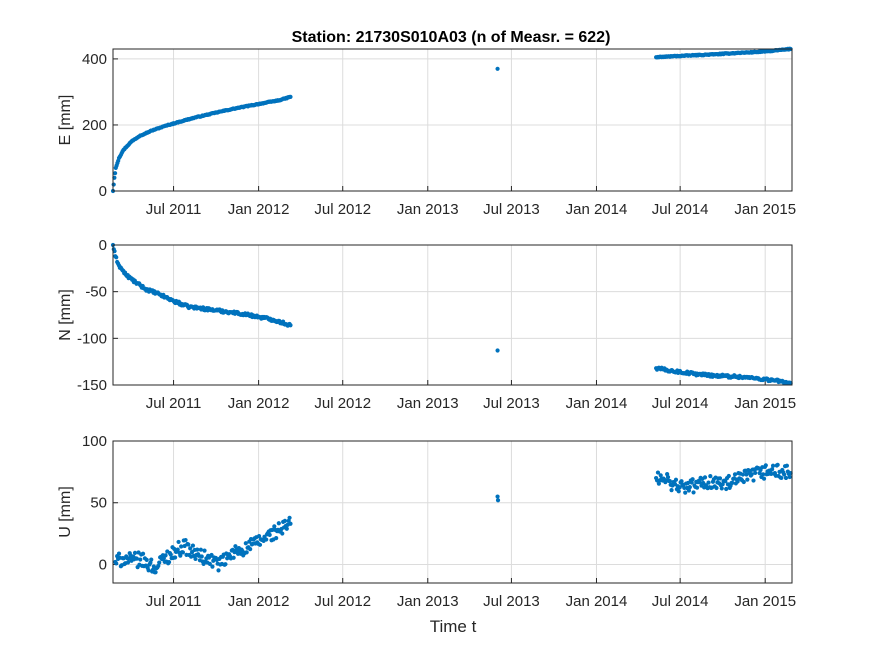 The height and width of the screenshot is (656, 875). I want to click on x-tick-label: Jul 2013, so click(511, 209).